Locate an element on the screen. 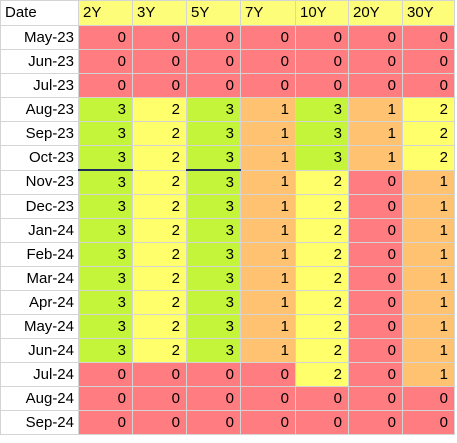  header-cell-7y: 7Y is located at coordinates (268, 13).